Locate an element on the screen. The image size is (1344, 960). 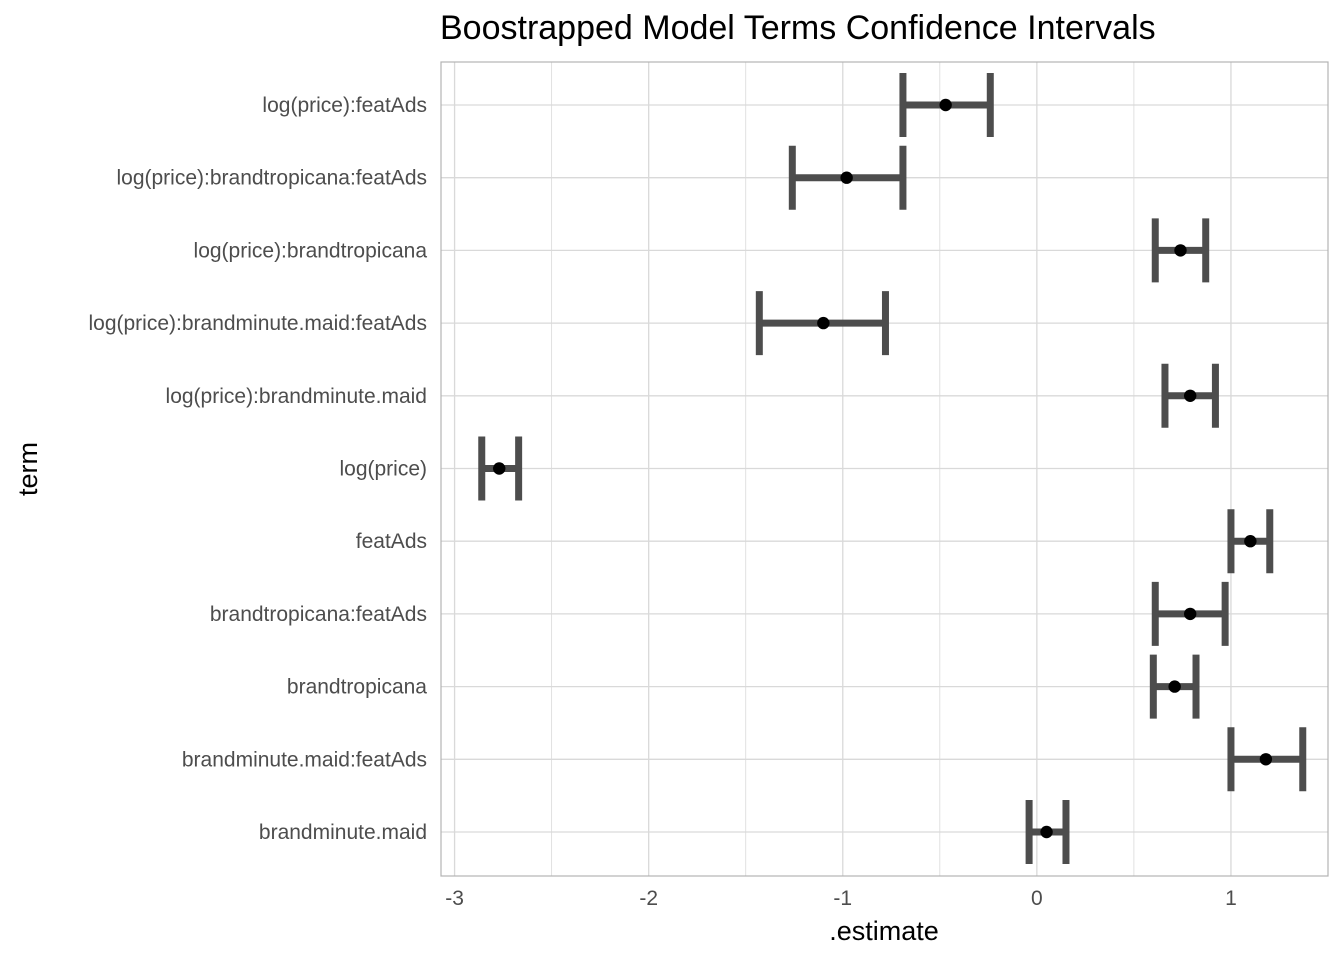
y-axis-title: term is located at coordinates (28, 469).